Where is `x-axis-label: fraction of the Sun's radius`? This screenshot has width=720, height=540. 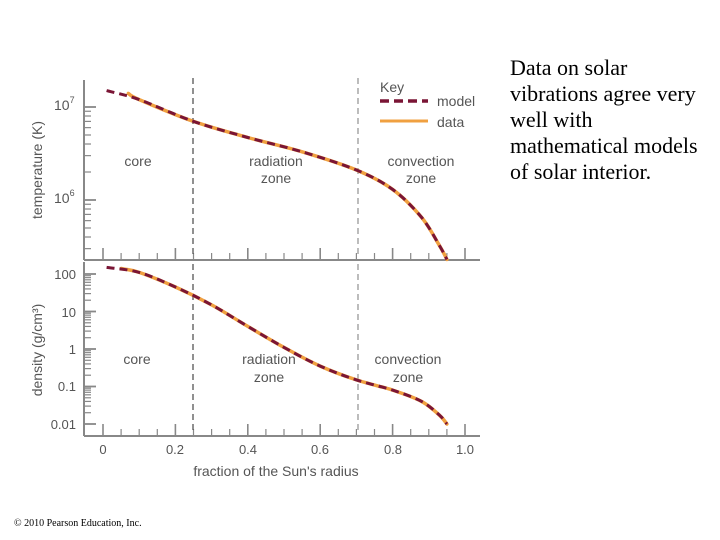 x-axis-label: fraction of the Sun's radius is located at coordinates (275, 471).